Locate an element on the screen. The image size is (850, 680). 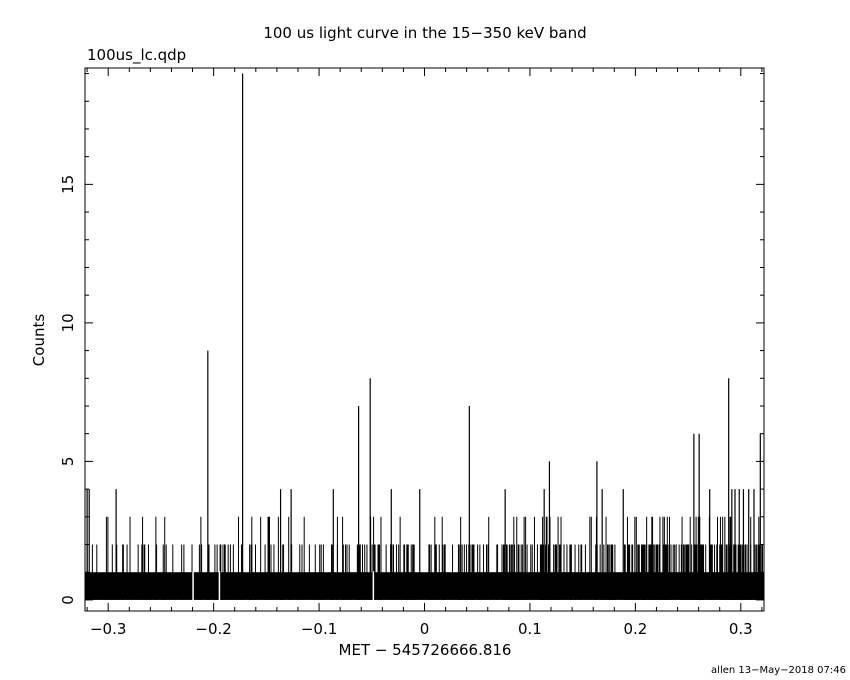
y-axis-label: Counts is located at coordinates (39, 340).